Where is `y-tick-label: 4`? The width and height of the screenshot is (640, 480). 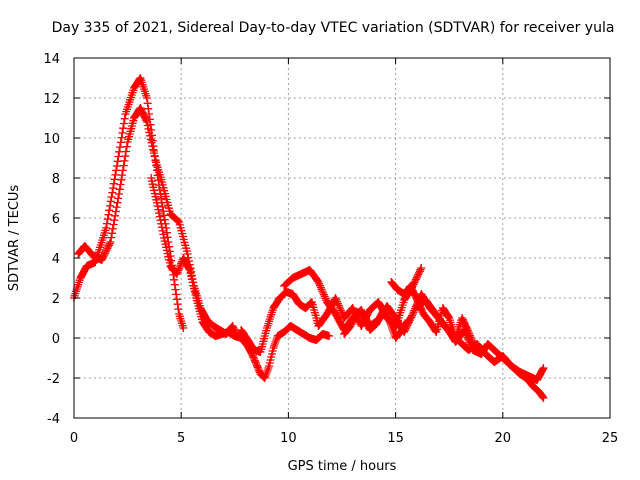
y-tick-label: 4 is located at coordinates (56, 259).